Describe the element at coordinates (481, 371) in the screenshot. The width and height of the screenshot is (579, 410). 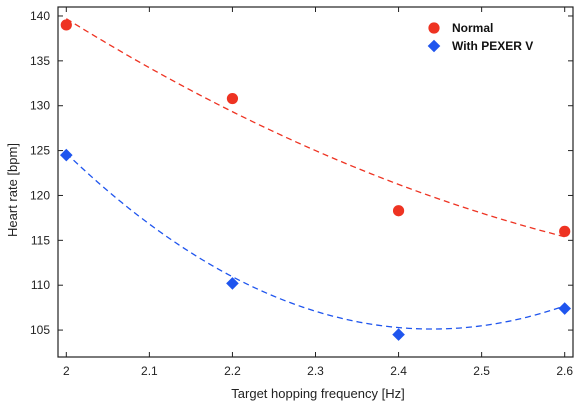
I see `x-tick-label: 2.5` at that location.